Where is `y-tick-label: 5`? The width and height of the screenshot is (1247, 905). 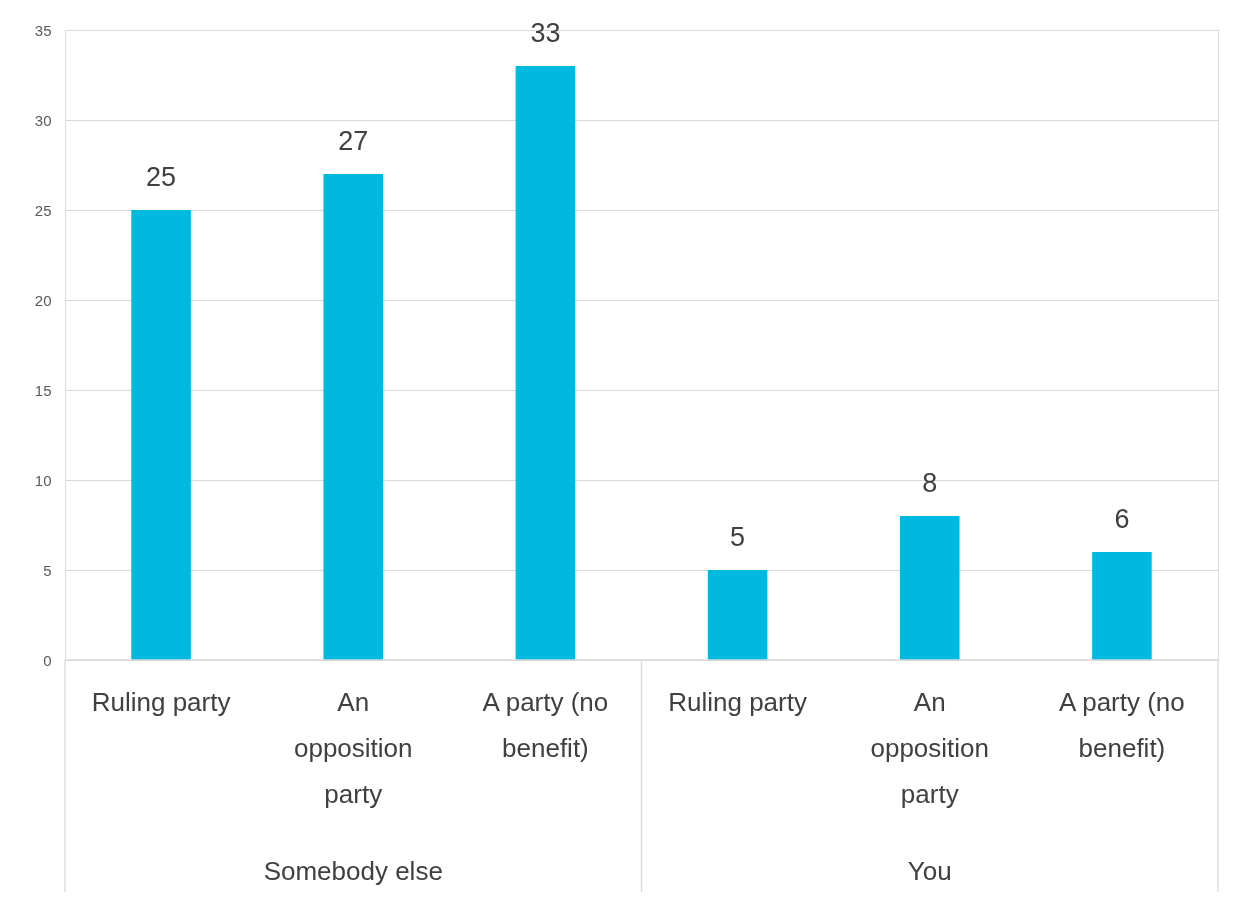
y-tick-label: 5 is located at coordinates (47, 570).